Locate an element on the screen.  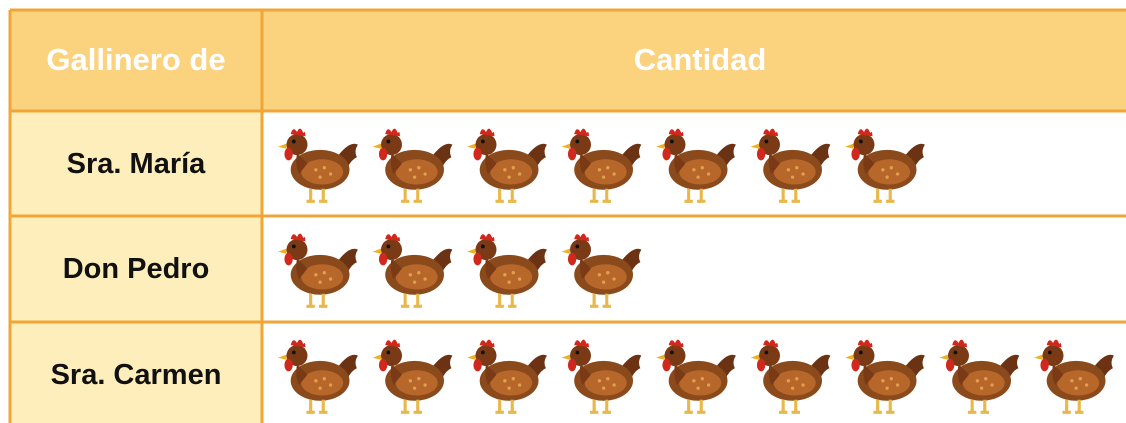
row-label: Sra. María is located at coordinates (136, 164).